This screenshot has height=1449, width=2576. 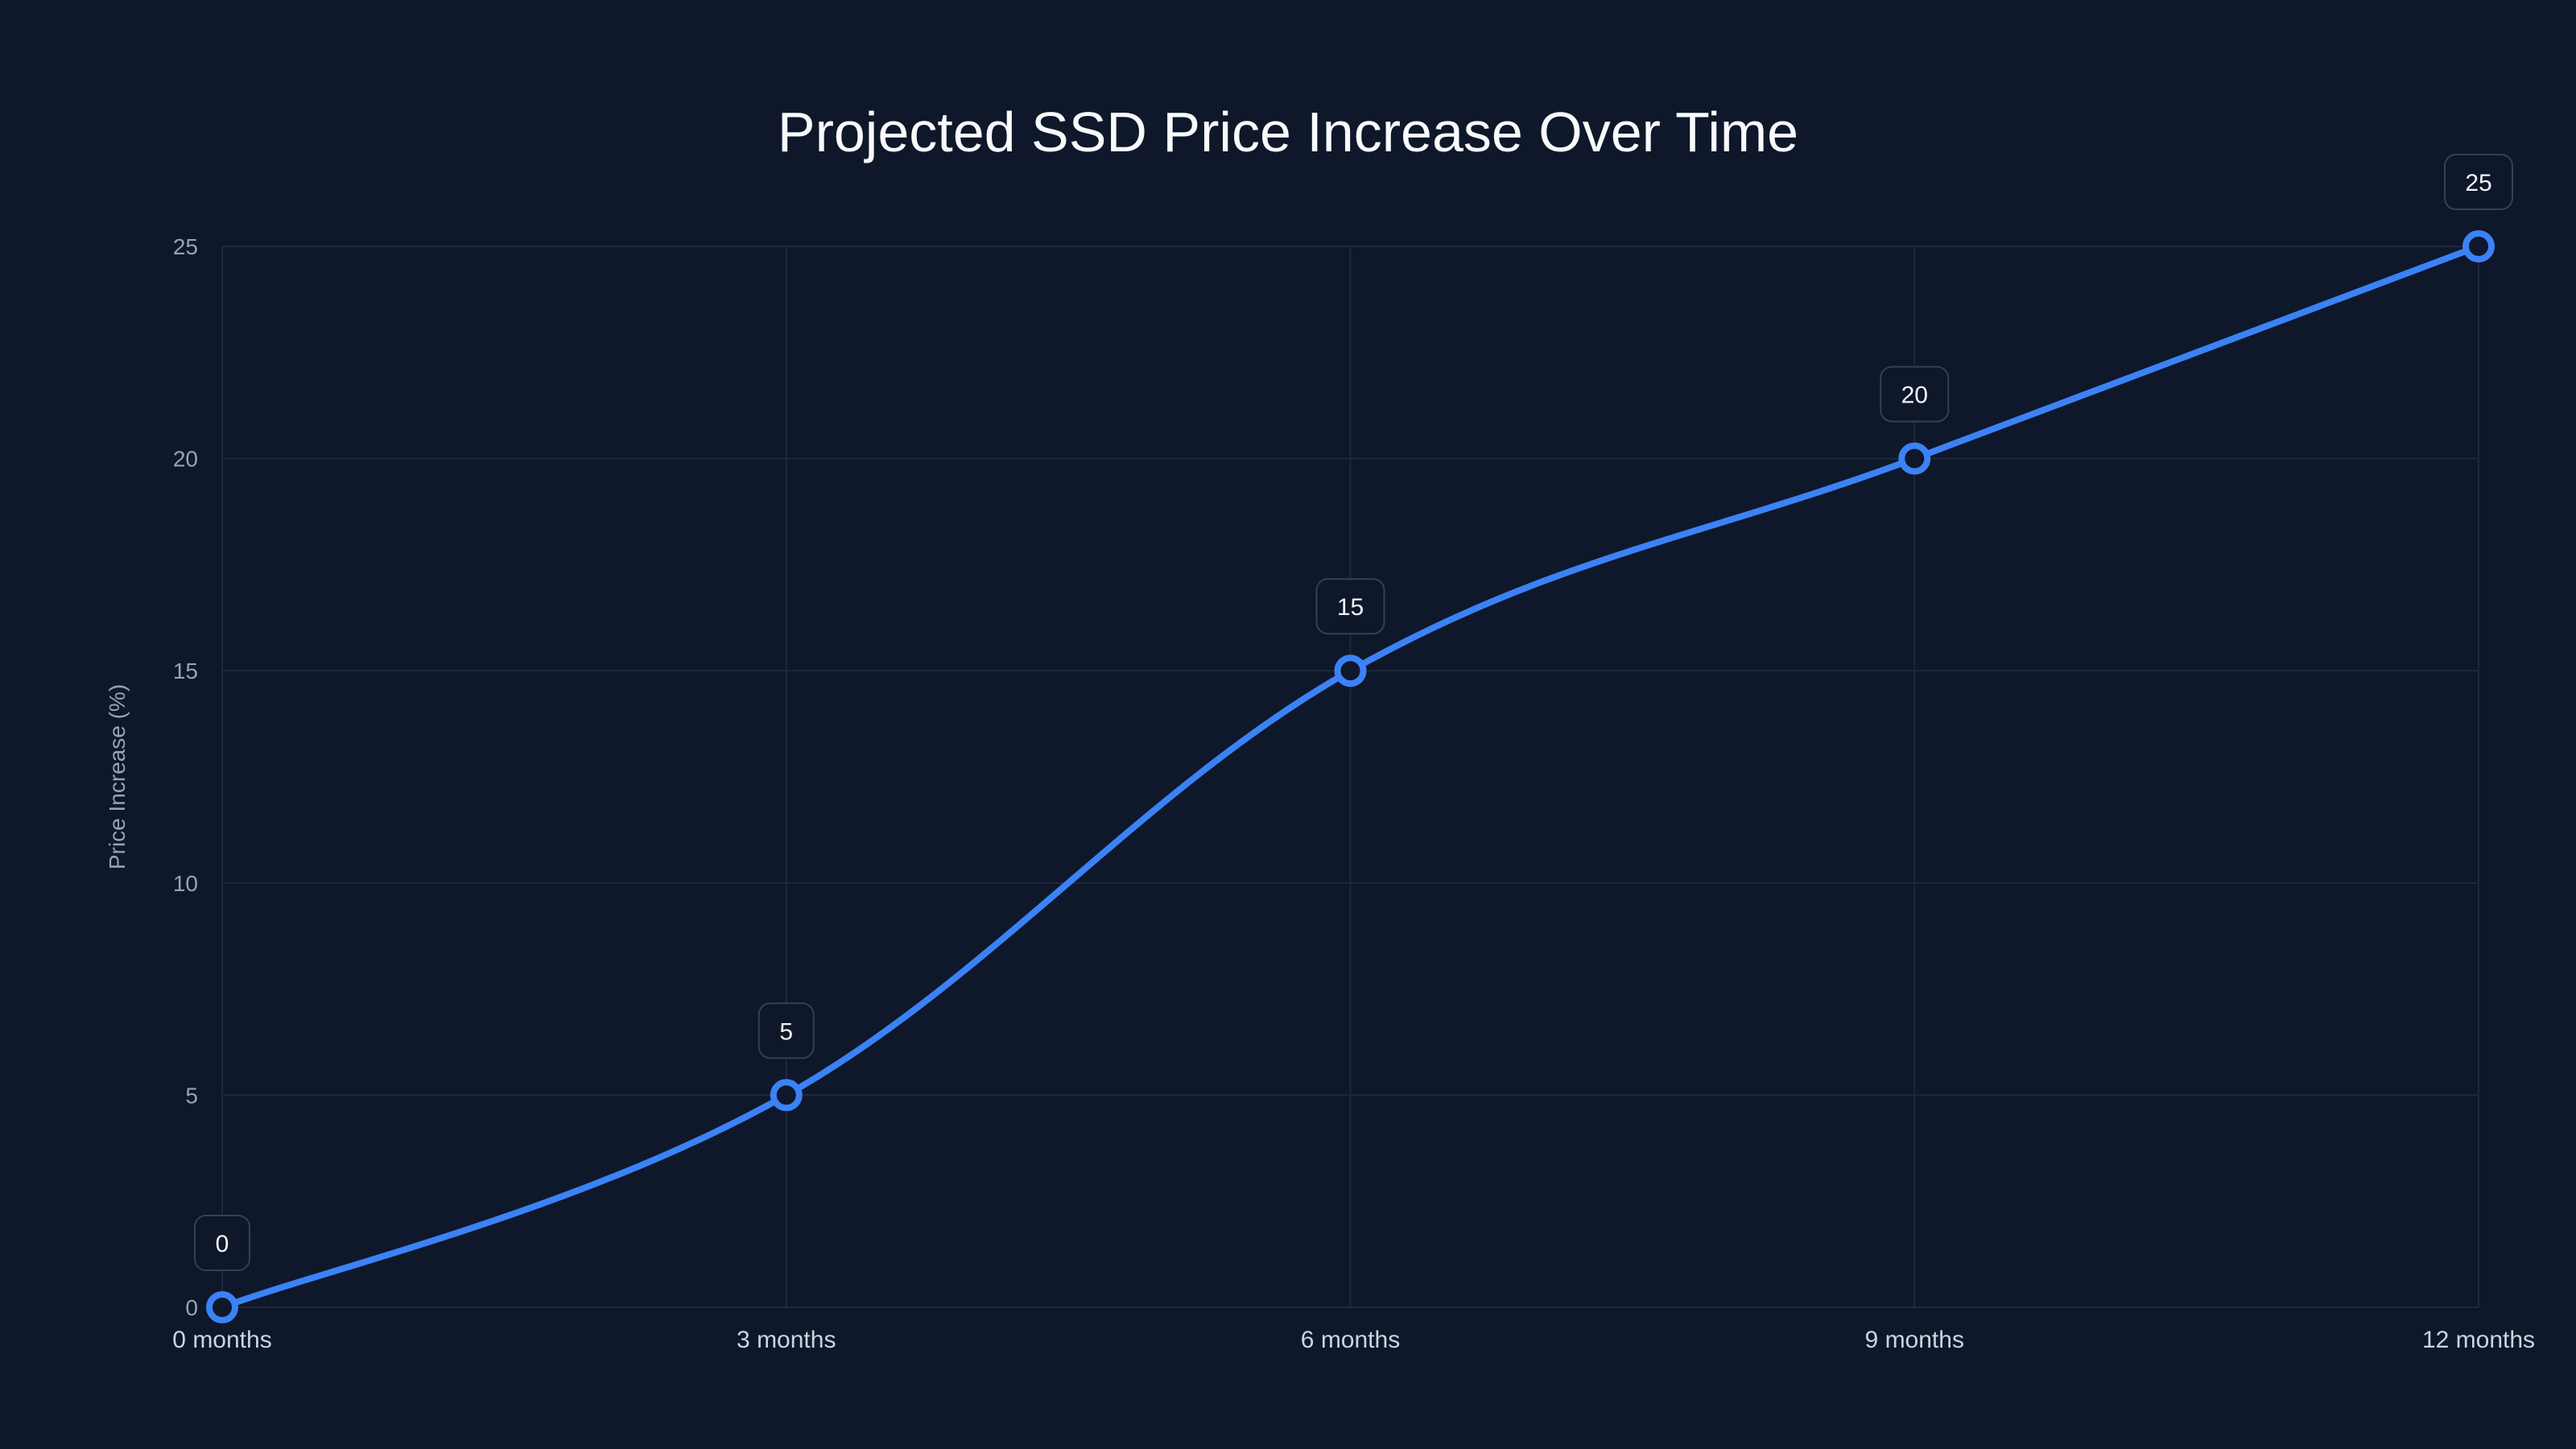 What do you see at coordinates (185, 246) in the screenshot?
I see `y-tick-label: 25` at bounding box center [185, 246].